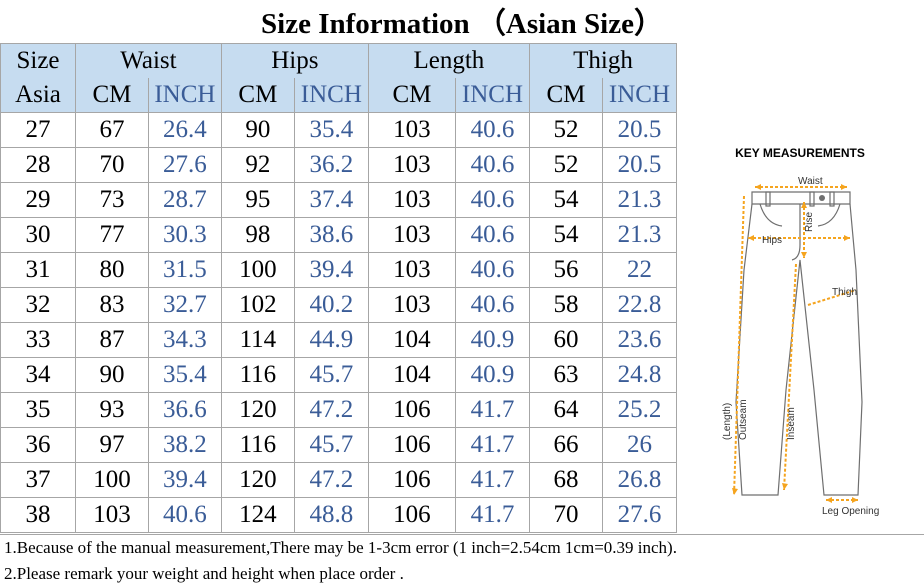 The image size is (924, 587). I want to click on table-row: 32 83 32.7 102 40.2 103 40.6 58 22.8, so click(339, 305).